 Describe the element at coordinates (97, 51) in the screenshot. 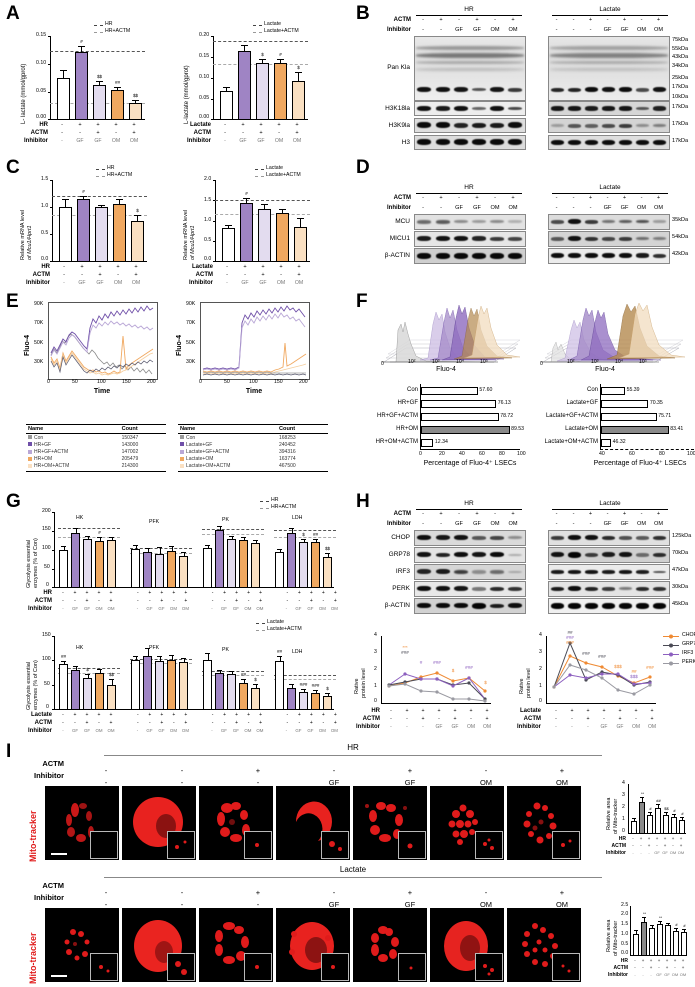

I see `refline-hr` at that location.